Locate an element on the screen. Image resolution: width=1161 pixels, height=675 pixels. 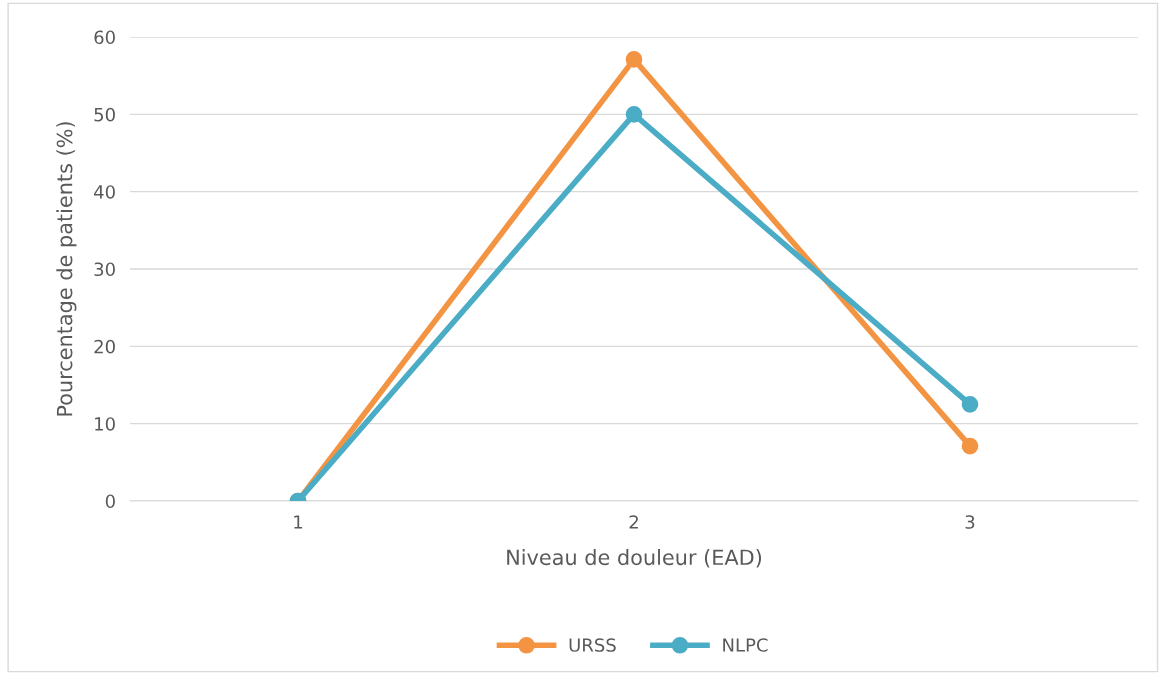
y-tick-label: 20 is located at coordinates (104, 346).